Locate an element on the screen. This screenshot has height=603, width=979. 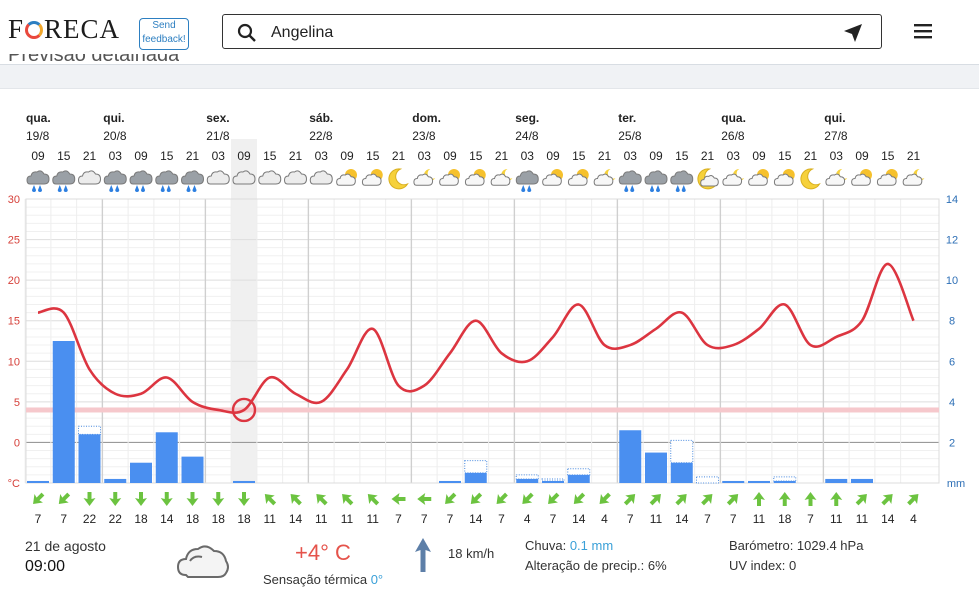
day-name-label: ter. is located at coordinates (627, 118).